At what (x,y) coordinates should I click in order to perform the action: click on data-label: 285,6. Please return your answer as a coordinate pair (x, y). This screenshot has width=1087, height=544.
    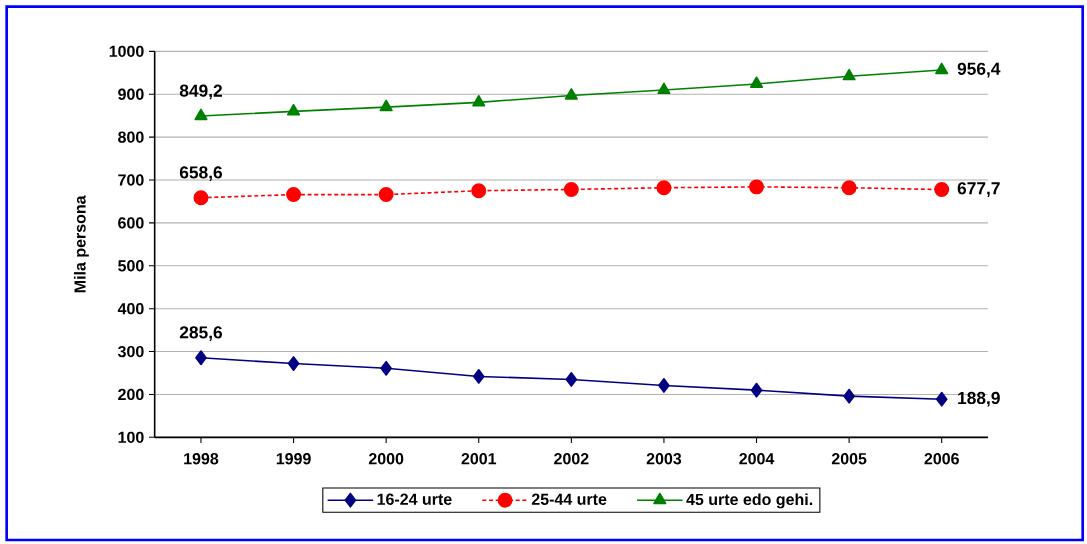
    Looking at the image, I should click on (201, 334).